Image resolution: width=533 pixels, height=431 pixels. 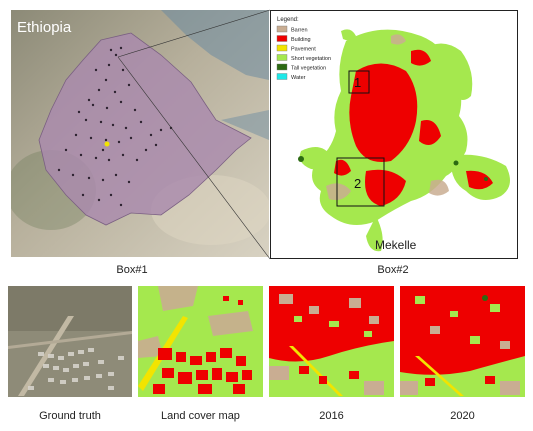 I want to click on gulf-of-aden, so click(x=245, y=125).